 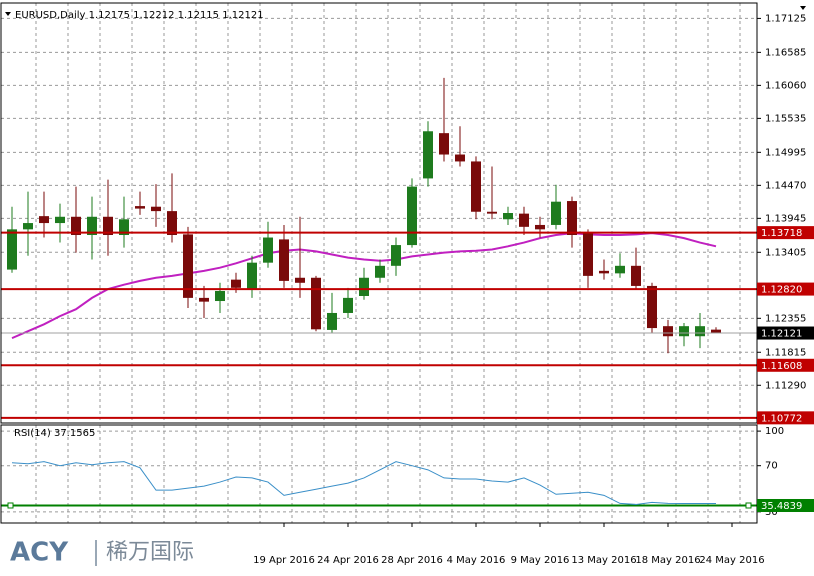 What do you see at coordinates (785, 85) in the screenshot?
I see `y-tick-label: 1.16060` at bounding box center [785, 85].